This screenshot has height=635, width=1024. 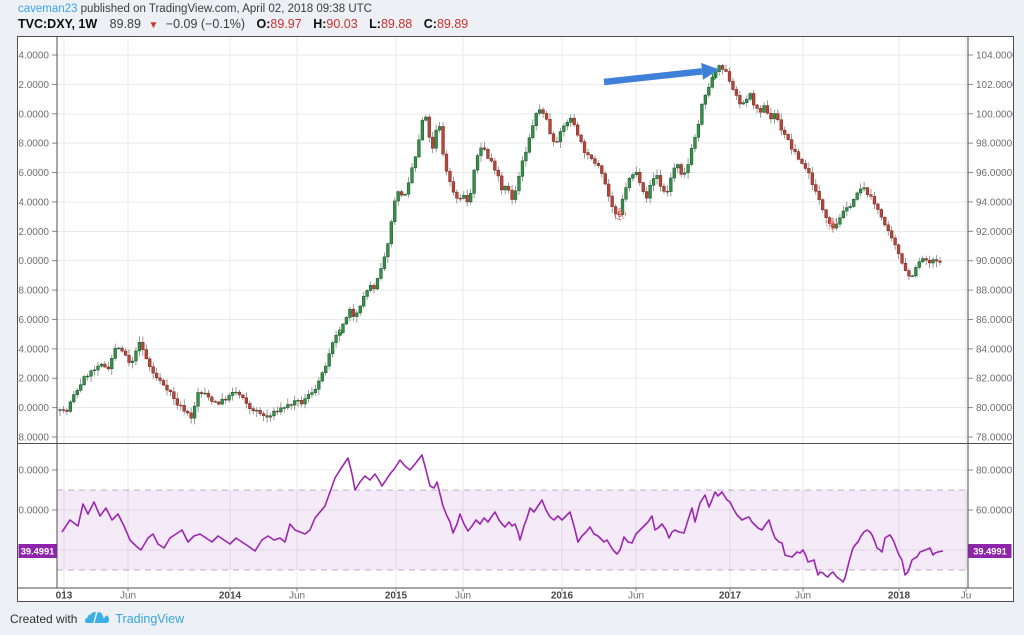 I want to click on high-value: H:90.03, so click(x=335, y=24).